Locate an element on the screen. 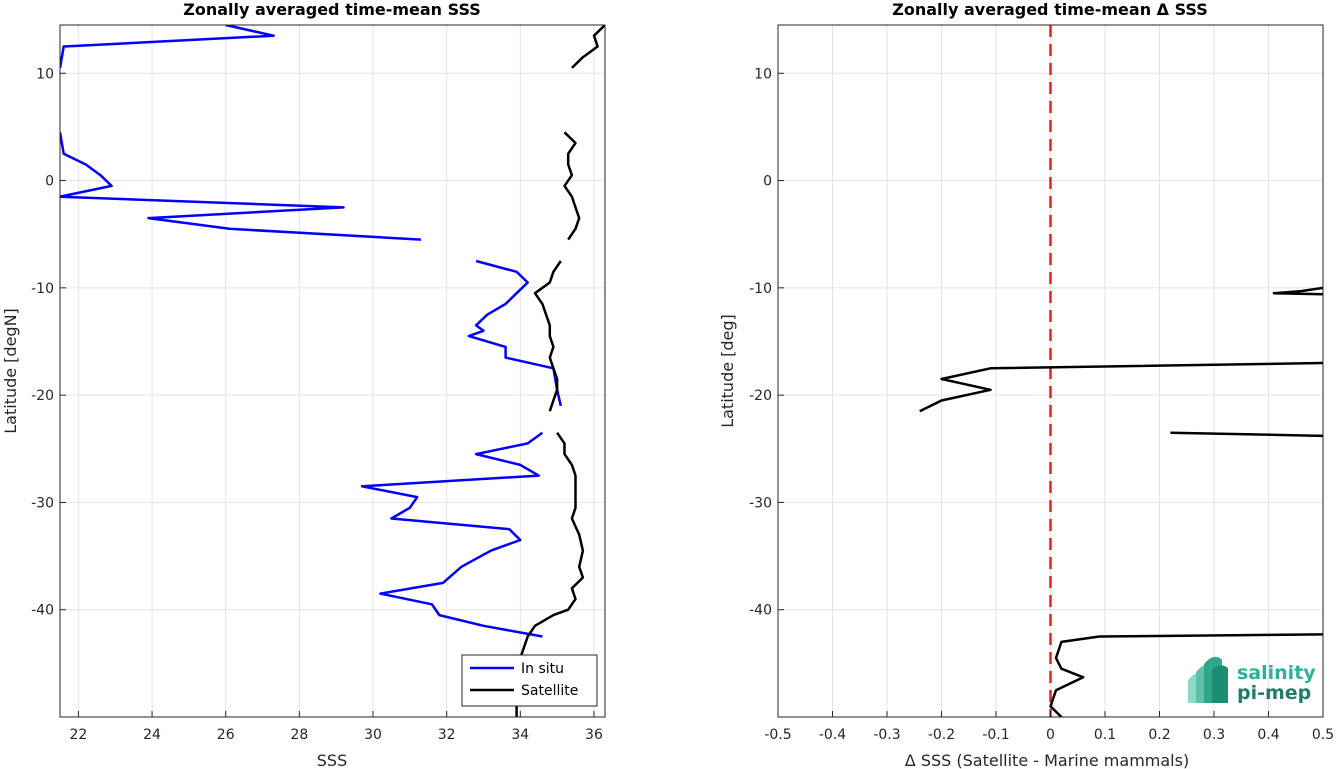 This screenshot has height=769, width=1336. x-tick-label: -0.4 is located at coordinates (832, 735).